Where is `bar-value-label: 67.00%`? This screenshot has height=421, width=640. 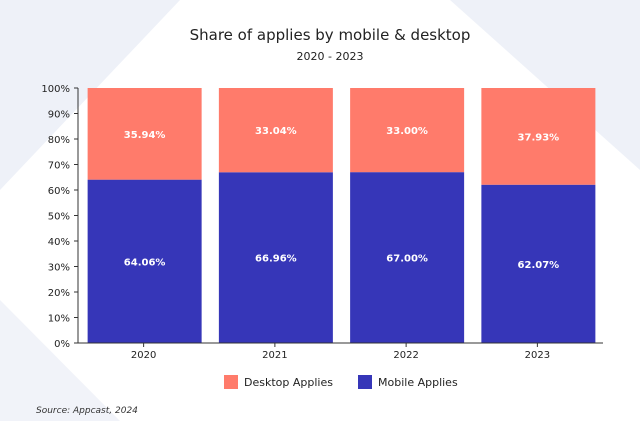
bar-value-label: 67.00% is located at coordinates (407, 259).